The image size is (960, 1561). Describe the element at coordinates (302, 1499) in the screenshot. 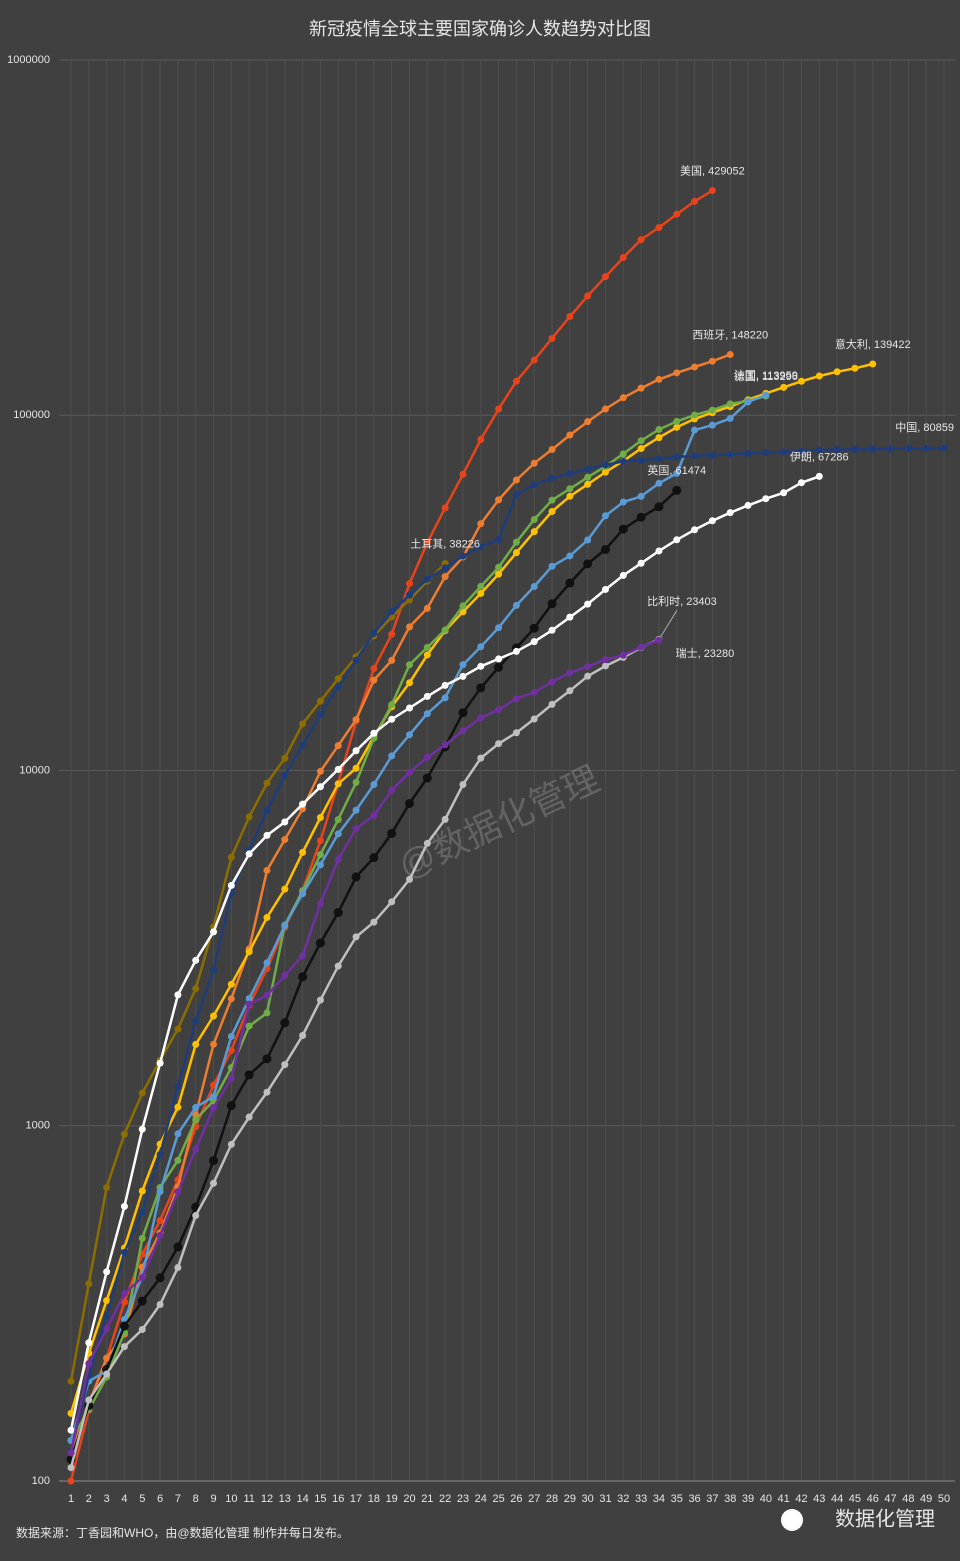

I see `x-tick-label: 14` at that location.